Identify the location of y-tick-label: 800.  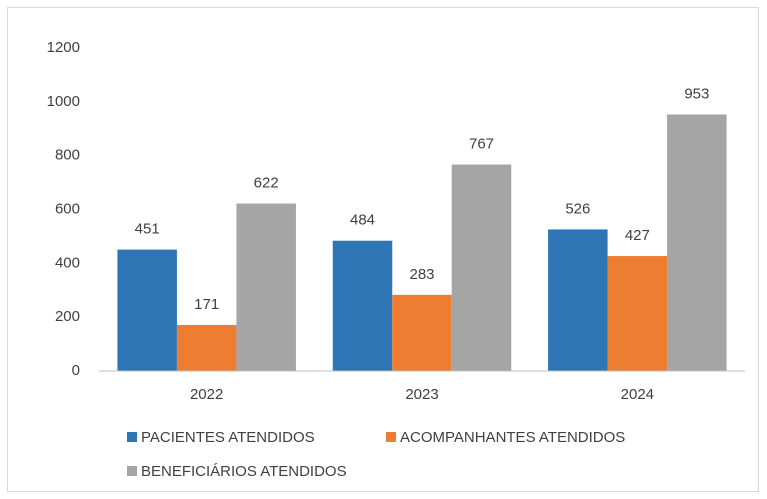
(67, 155).